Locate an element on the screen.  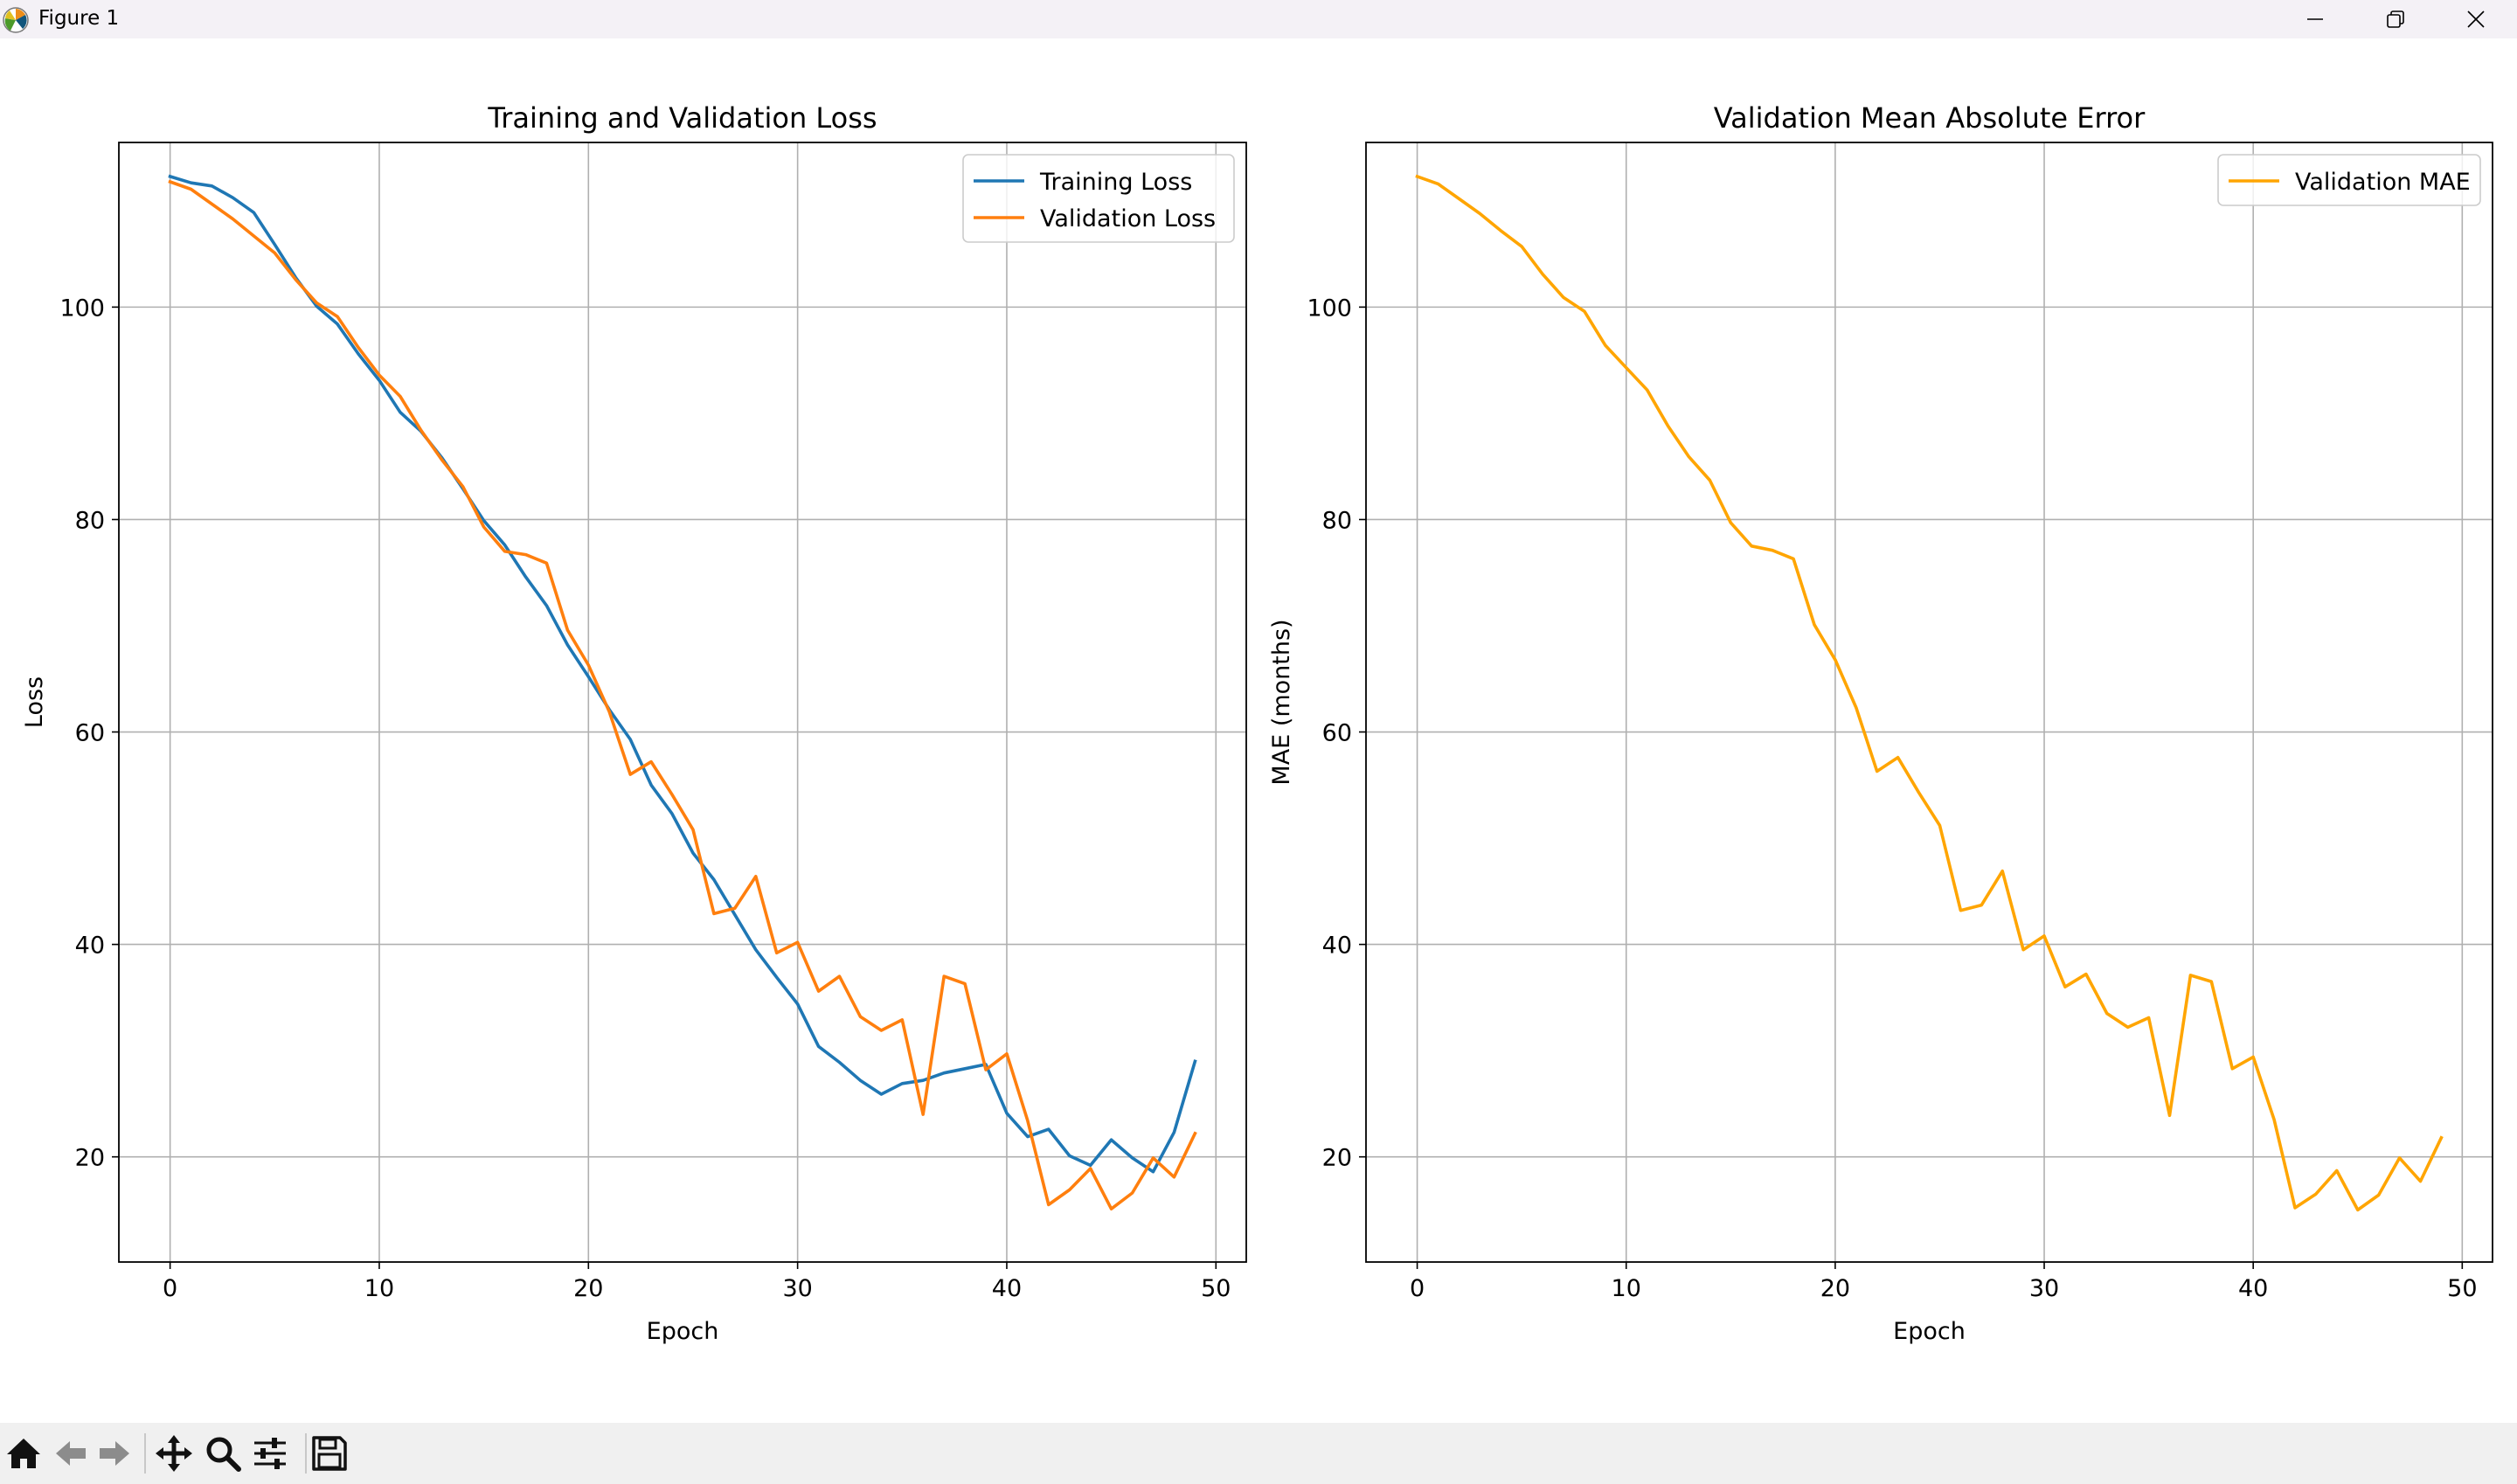
forward-button is located at coordinates (114, 1453).